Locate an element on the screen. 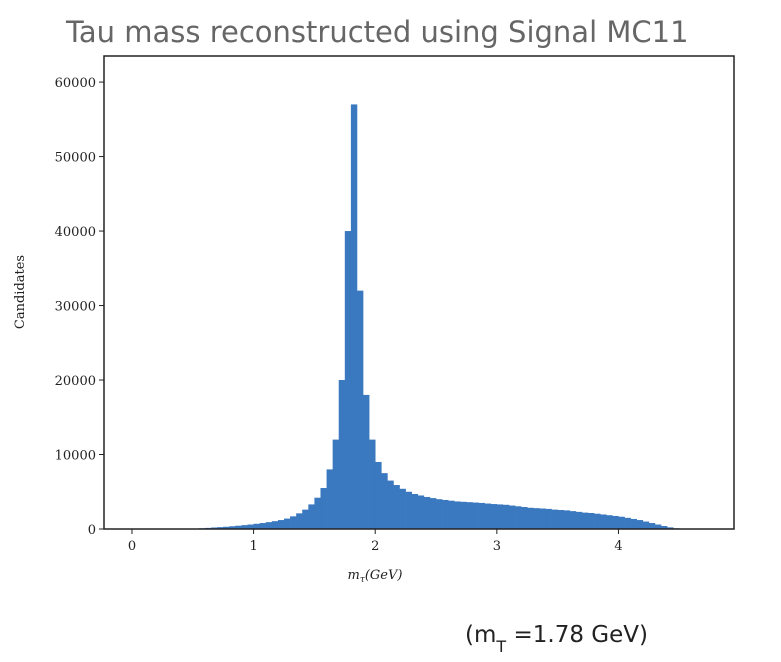 Image resolution: width=781 pixels, height=662 pixels. annotation-sub: T is located at coordinates (500, 646).